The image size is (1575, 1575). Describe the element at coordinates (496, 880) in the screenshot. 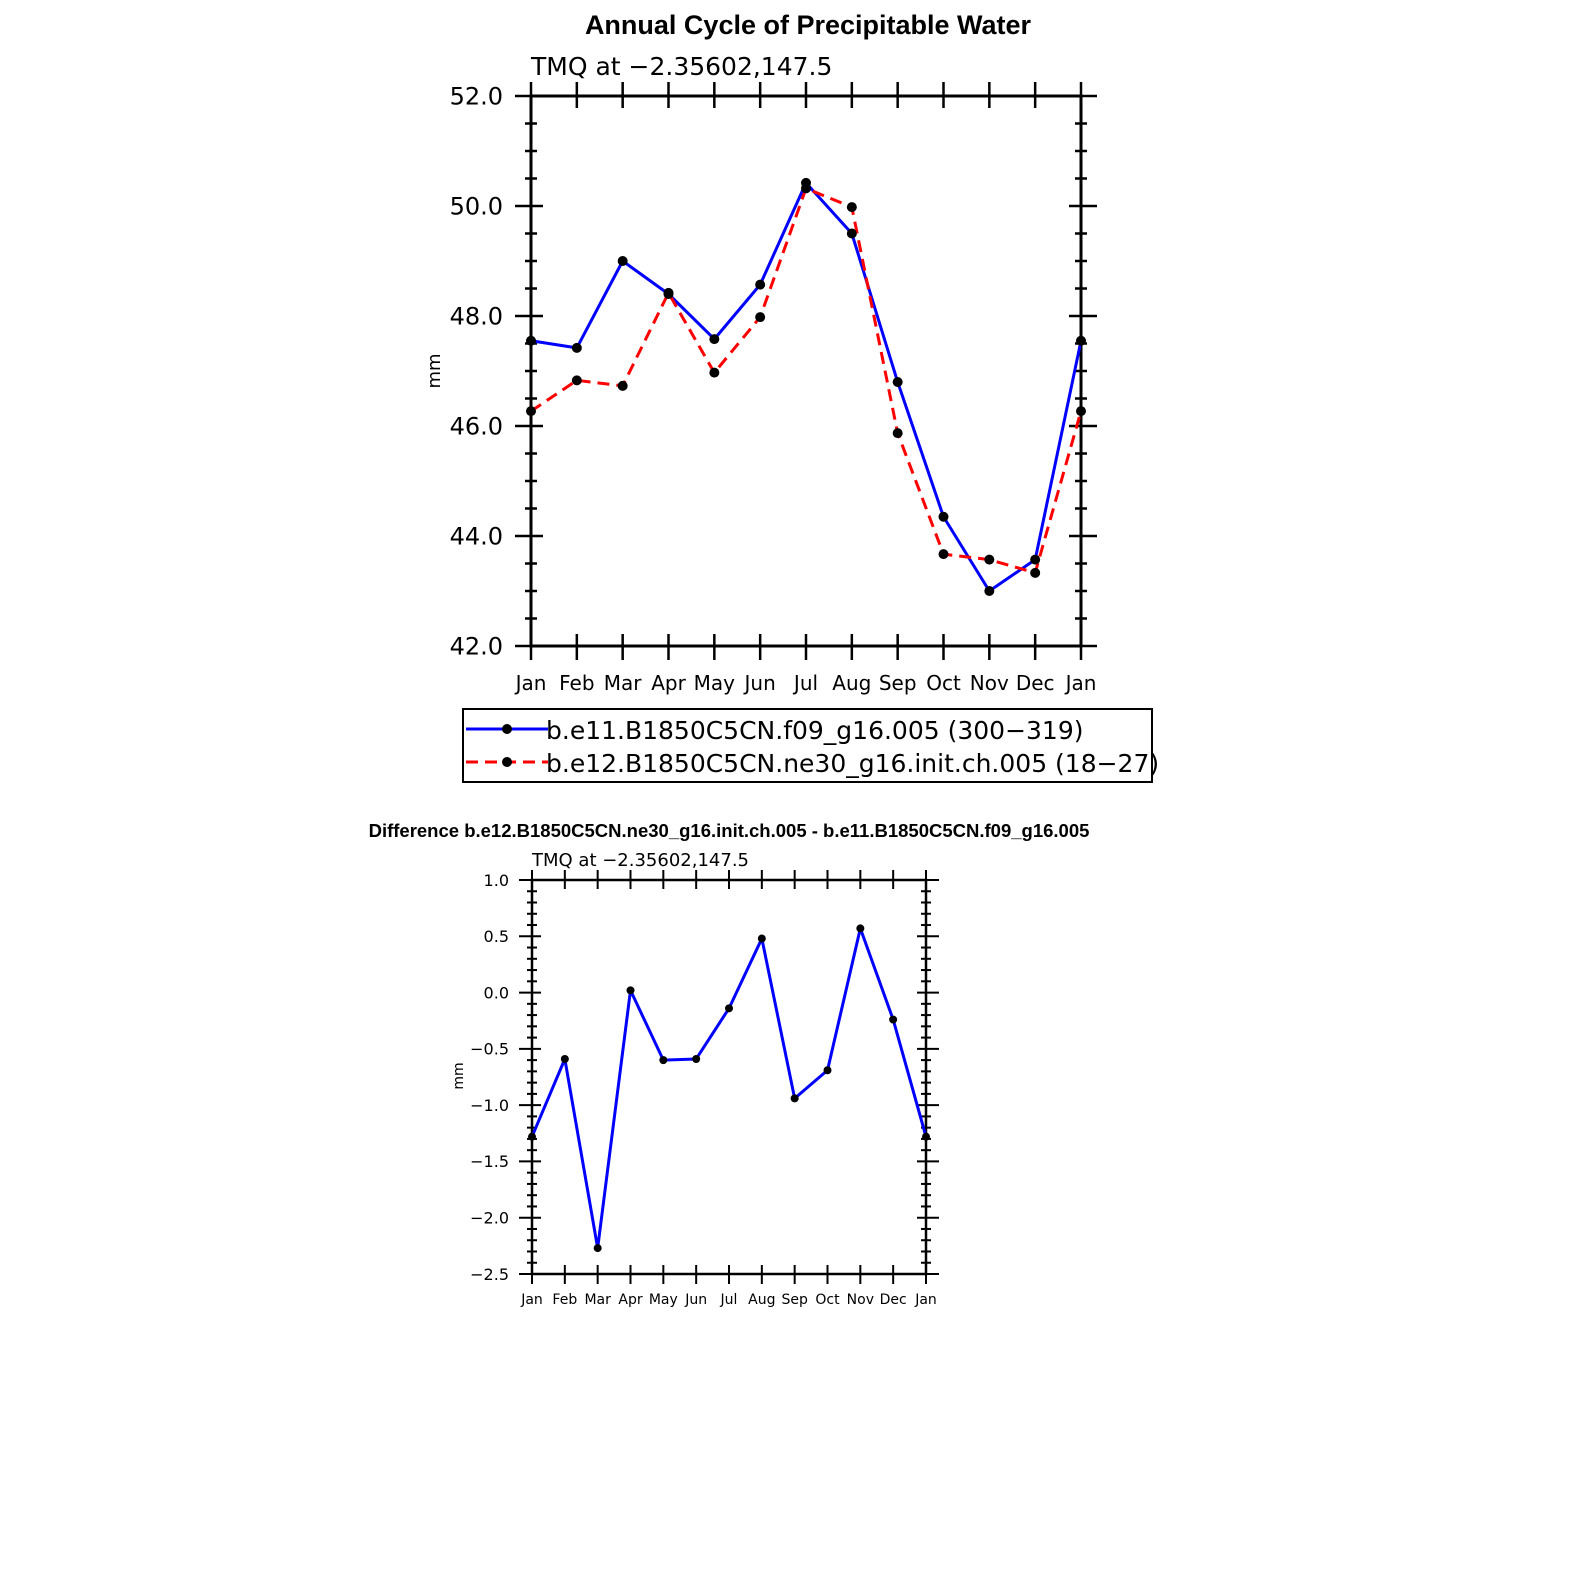

I see `y-tick-label: 1.0` at that location.